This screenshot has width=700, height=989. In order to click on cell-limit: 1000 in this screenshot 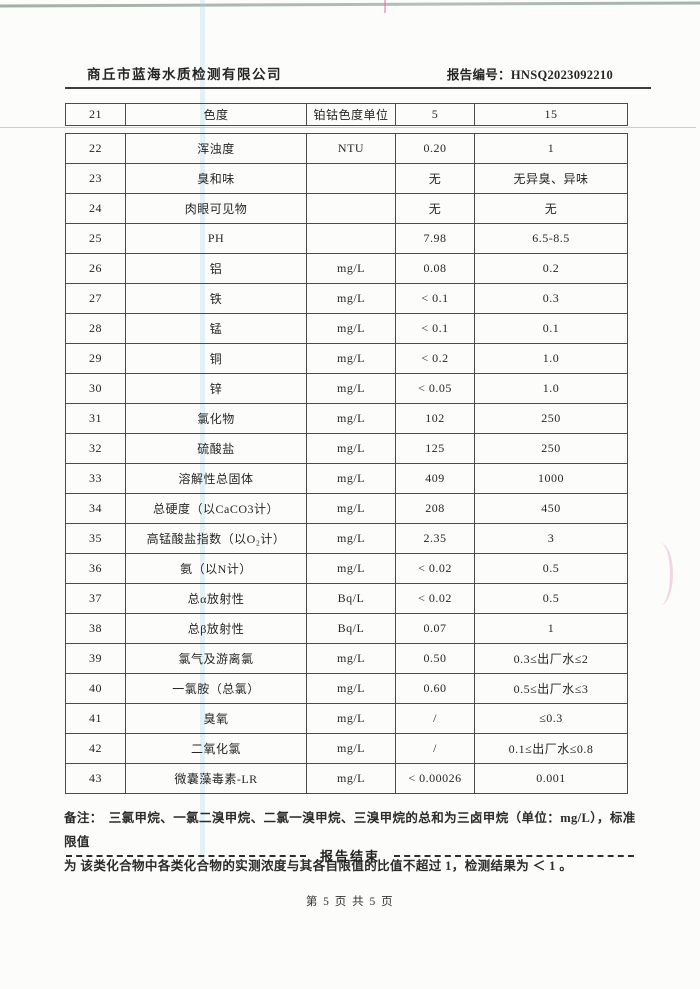, I will do `click(551, 478)`.